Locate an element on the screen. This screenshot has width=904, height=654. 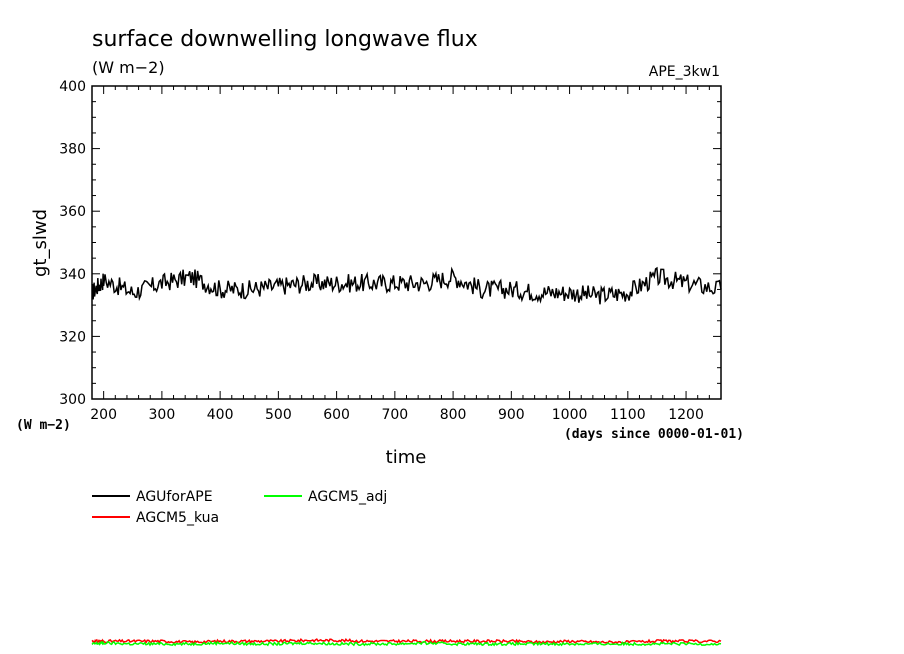
x-units-label: (days since 0000-01-01) is located at coordinates (654, 434).